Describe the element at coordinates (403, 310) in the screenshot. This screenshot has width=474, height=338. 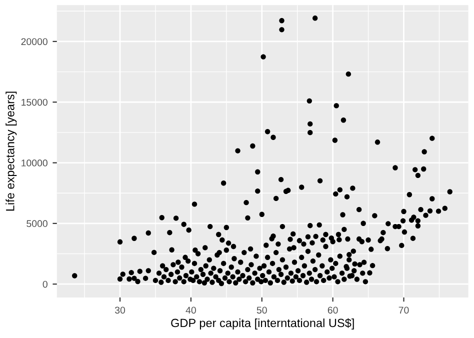
I see `x-tick-label: 70` at that location.